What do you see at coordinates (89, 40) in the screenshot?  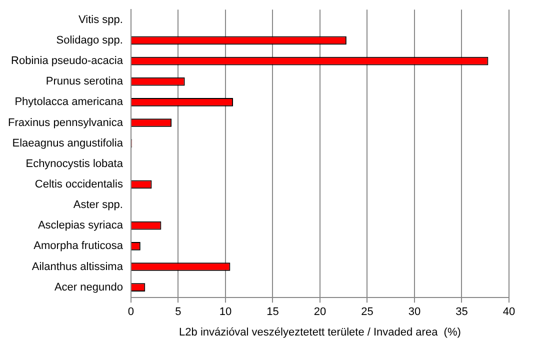 I see `y-tick-label: Solidago spp.` at bounding box center [89, 40].